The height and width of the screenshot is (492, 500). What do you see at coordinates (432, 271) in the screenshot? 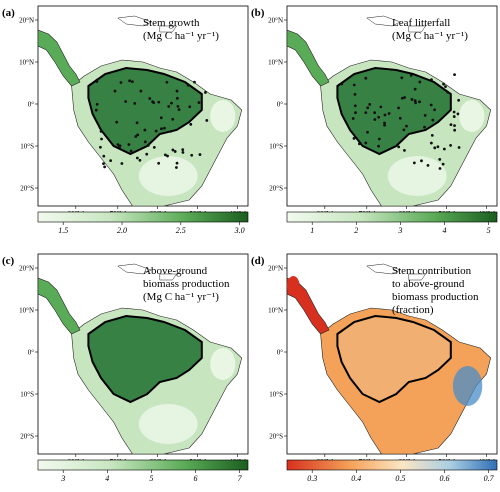
I see `panel-title-line: Stem contribution` at bounding box center [432, 271].